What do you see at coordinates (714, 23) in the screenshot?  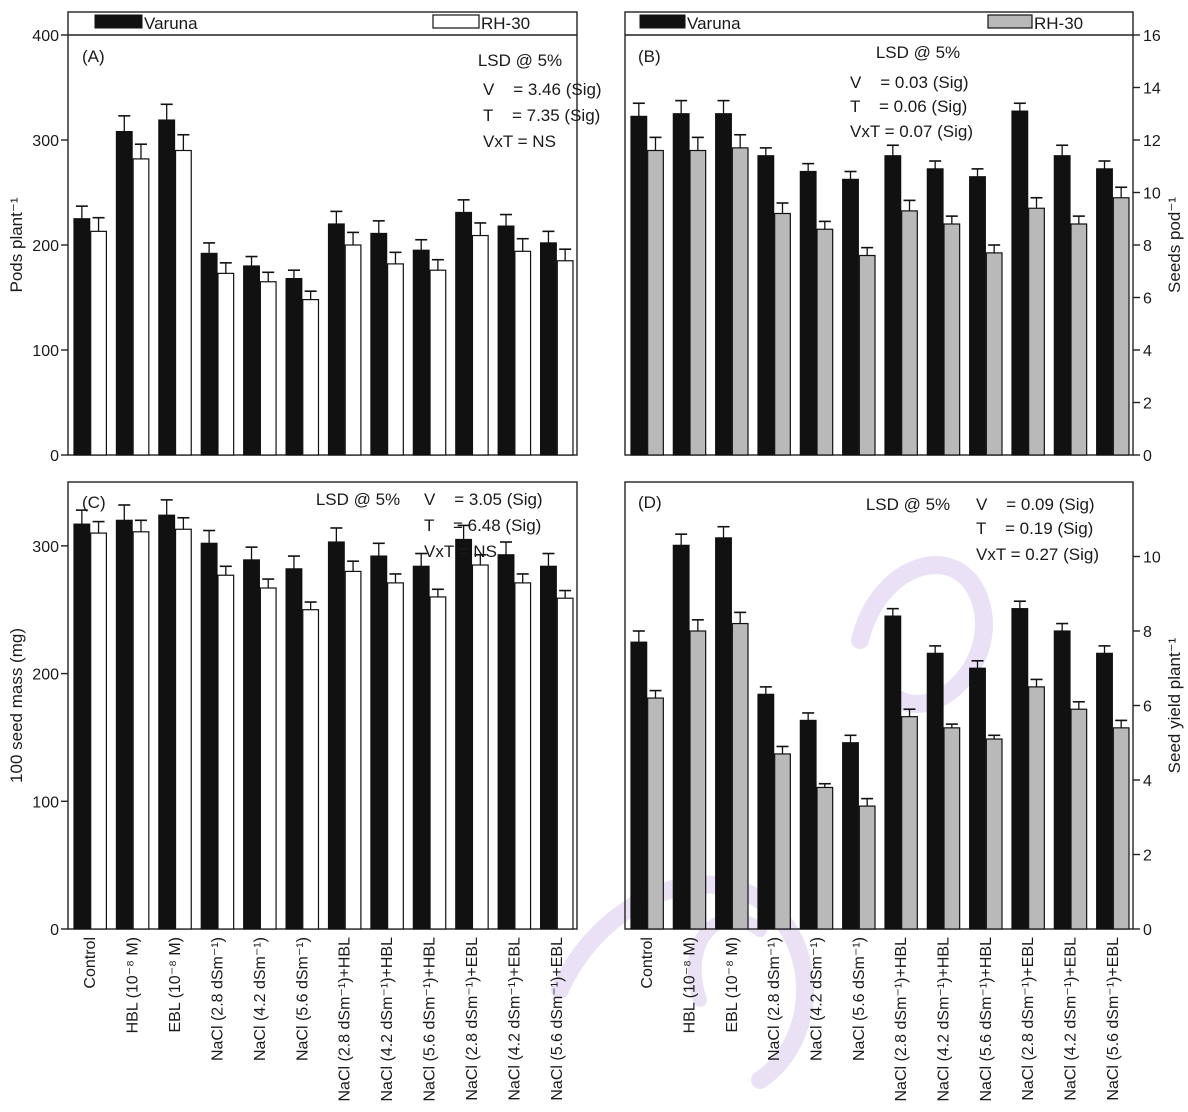 I see `legend-label-varuna: Varuna` at bounding box center [714, 23].